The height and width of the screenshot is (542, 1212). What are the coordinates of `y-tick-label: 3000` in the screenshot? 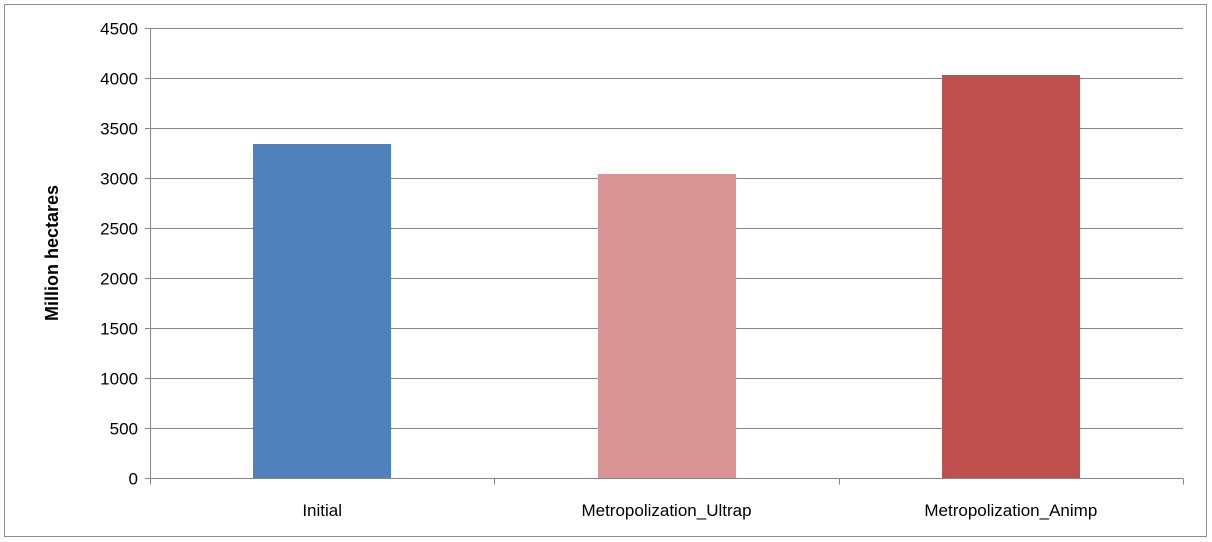 It's located at (119, 179).